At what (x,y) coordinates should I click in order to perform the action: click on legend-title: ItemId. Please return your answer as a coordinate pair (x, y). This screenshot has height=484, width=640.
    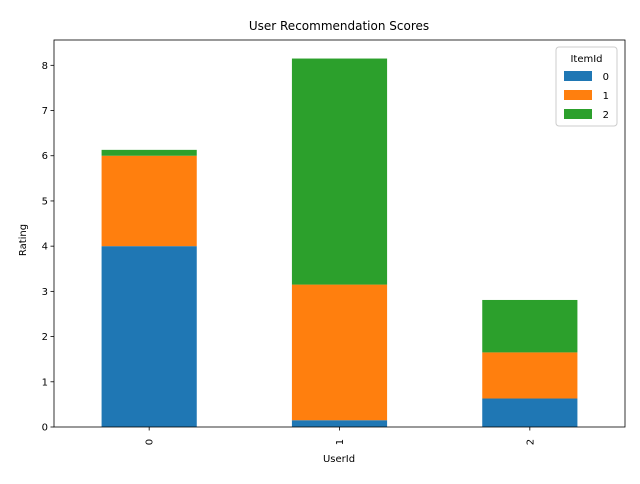
    Looking at the image, I should click on (586, 59).